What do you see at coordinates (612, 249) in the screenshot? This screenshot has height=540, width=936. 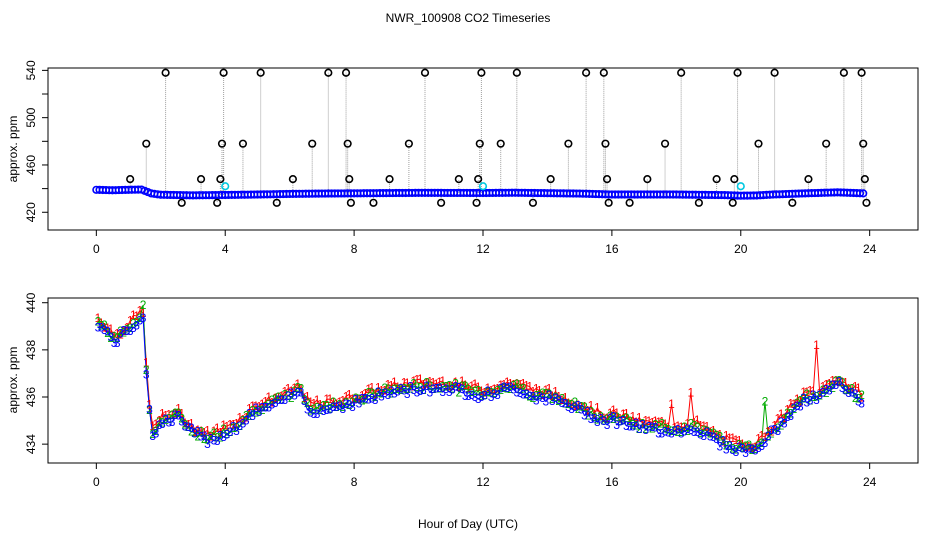 I see `x-tick-label: 16` at bounding box center [612, 249].